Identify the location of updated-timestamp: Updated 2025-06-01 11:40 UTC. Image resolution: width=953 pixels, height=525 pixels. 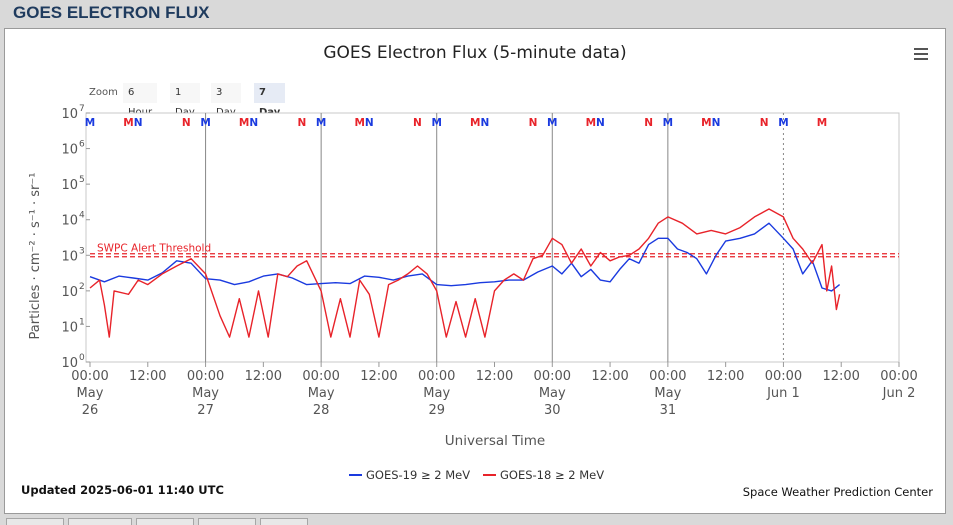
(122, 490).